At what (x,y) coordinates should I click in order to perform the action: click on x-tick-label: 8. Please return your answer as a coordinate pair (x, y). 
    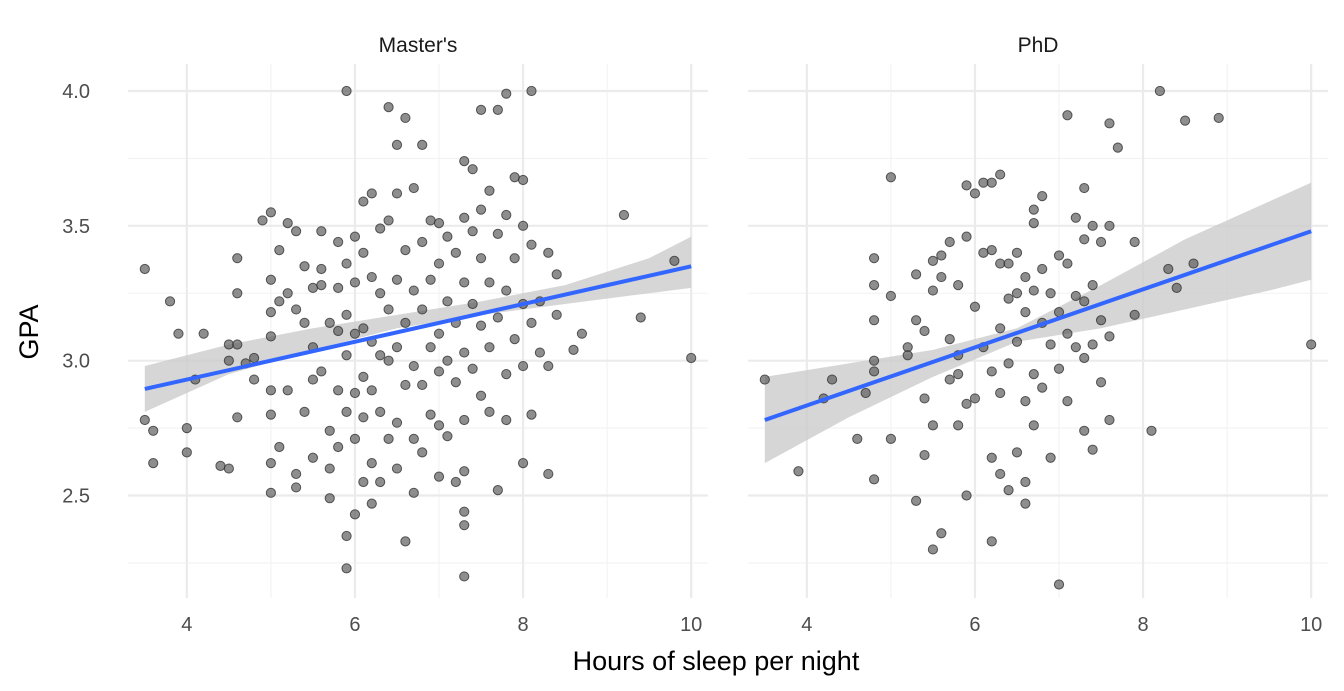
    Looking at the image, I should click on (523, 625).